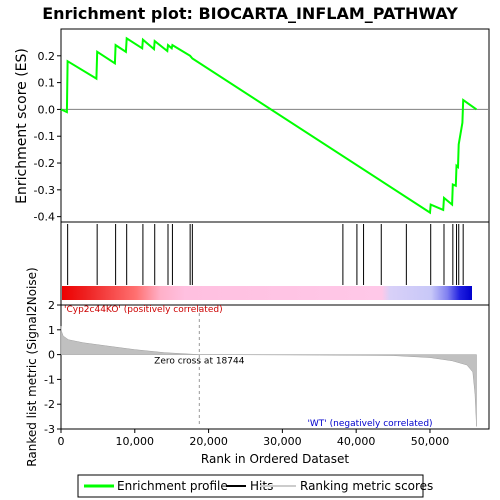  Describe the element at coordinates (44, 217) in the screenshot. I see `es-y-tick-label: -0.4` at that location.